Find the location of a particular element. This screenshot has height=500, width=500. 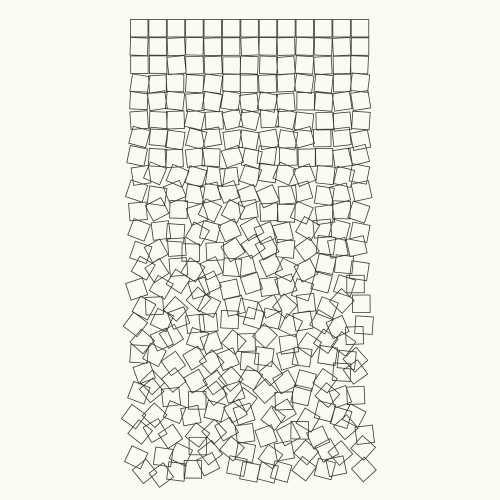

square-r14-c5 is located at coordinates (229, 289).